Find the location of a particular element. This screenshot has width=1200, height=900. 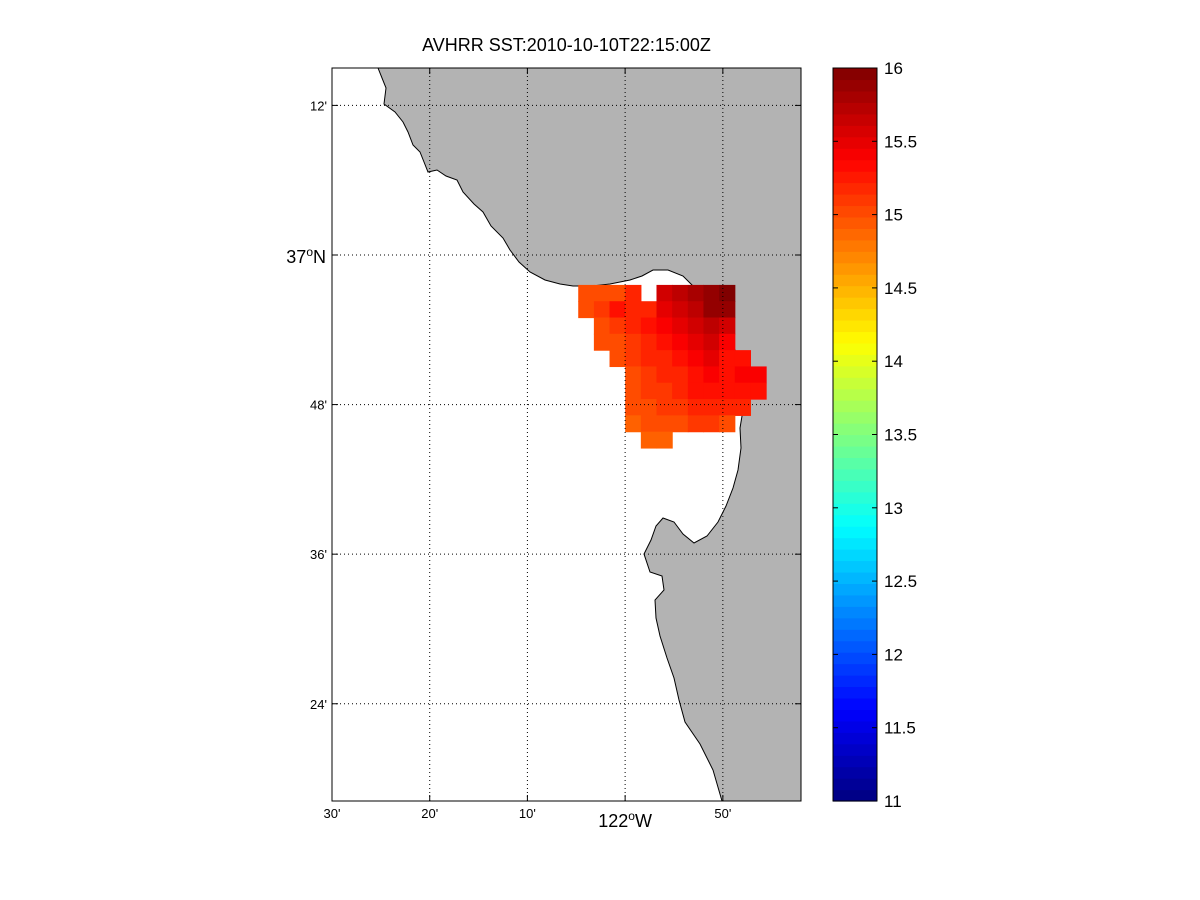

y-tick-label: 12' is located at coordinates (318, 105).